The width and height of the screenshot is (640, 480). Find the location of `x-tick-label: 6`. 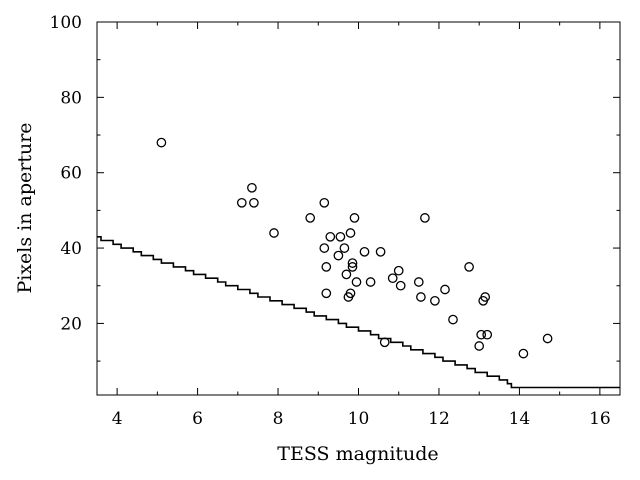

x-tick-label: 6 is located at coordinates (197, 419).